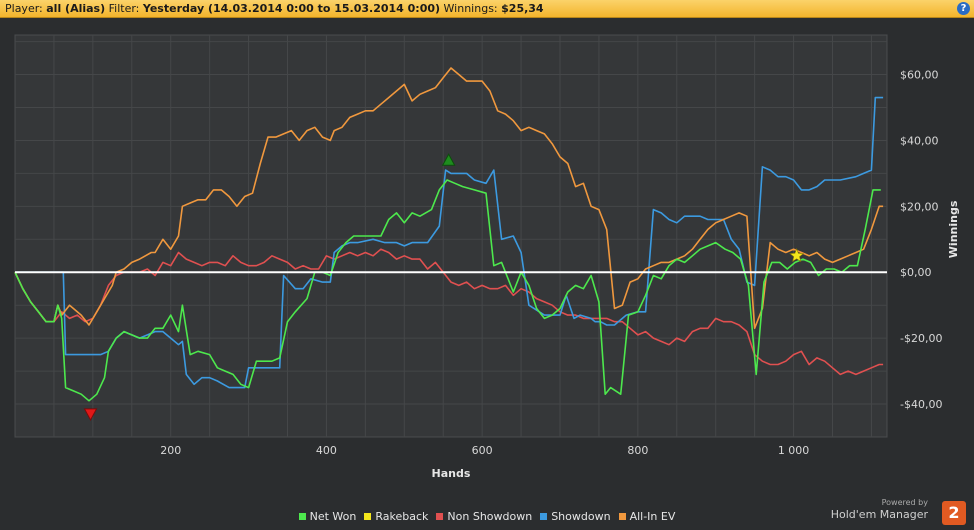 This screenshot has height=530, width=974. What do you see at coordinates (921, 338) in the screenshot?
I see `y-tick-label: -$20,00` at bounding box center [921, 338].